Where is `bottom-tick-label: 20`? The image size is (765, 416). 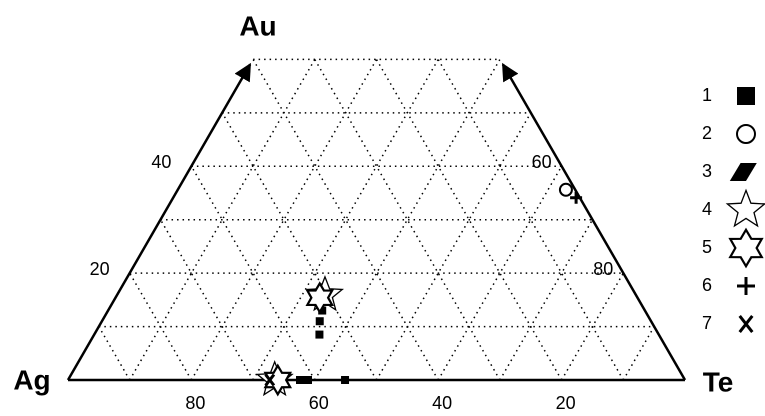 bottom-tick-label: 20 is located at coordinates (566, 403).